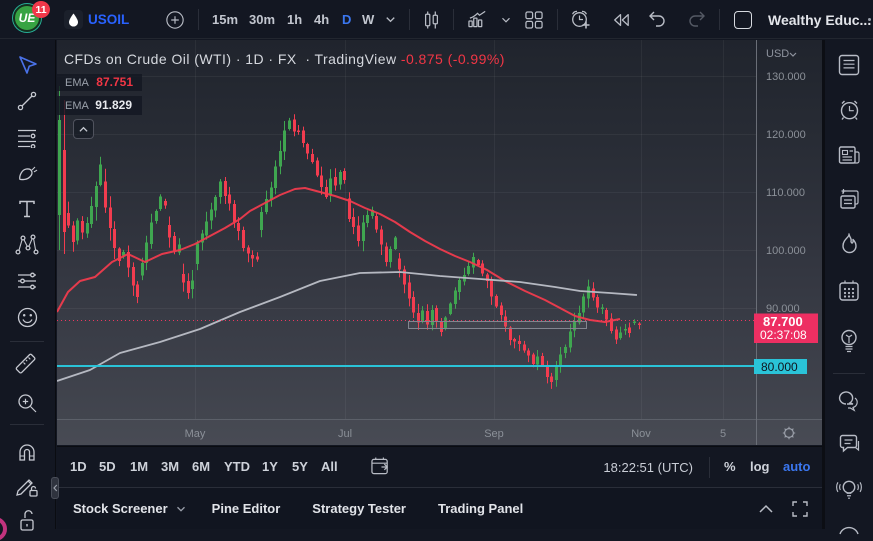 This screenshot has width=873, height=541. Describe the element at coordinates (786, 135) in the screenshot. I see `svg-text: 120.000` at that location.